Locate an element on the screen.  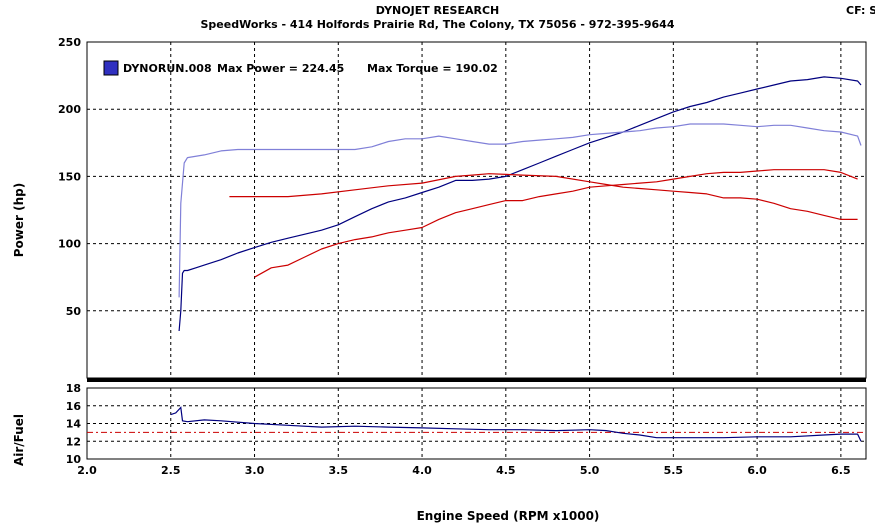
x-tick-label: 6.5 is located at coordinates (841, 470).